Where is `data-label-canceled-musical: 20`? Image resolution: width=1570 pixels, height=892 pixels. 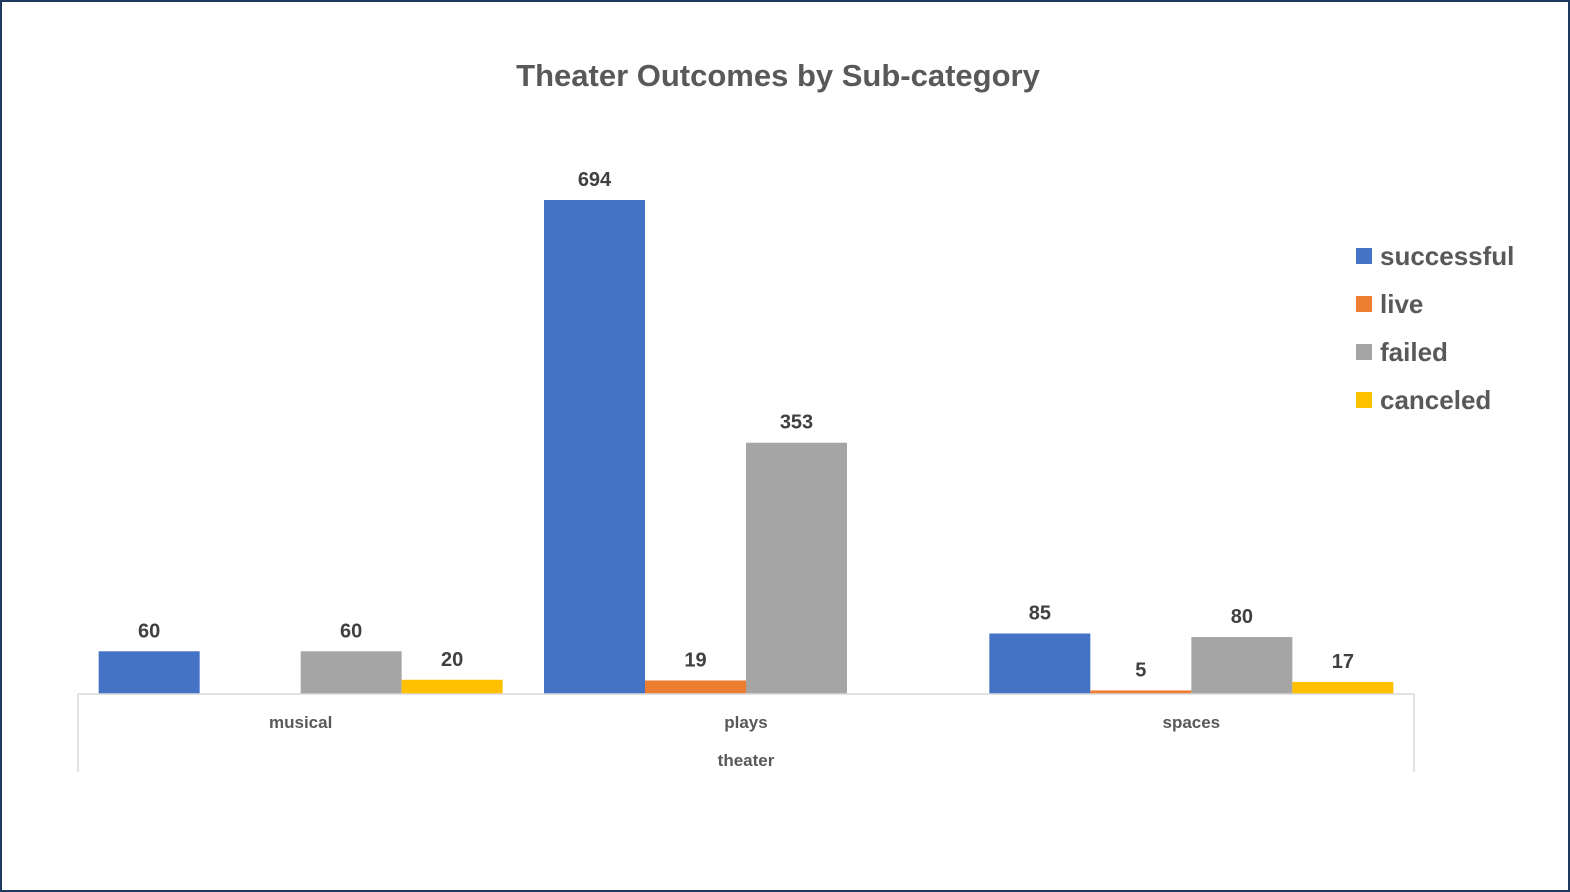 data-label-canceled-musical: 20 is located at coordinates (452, 660).